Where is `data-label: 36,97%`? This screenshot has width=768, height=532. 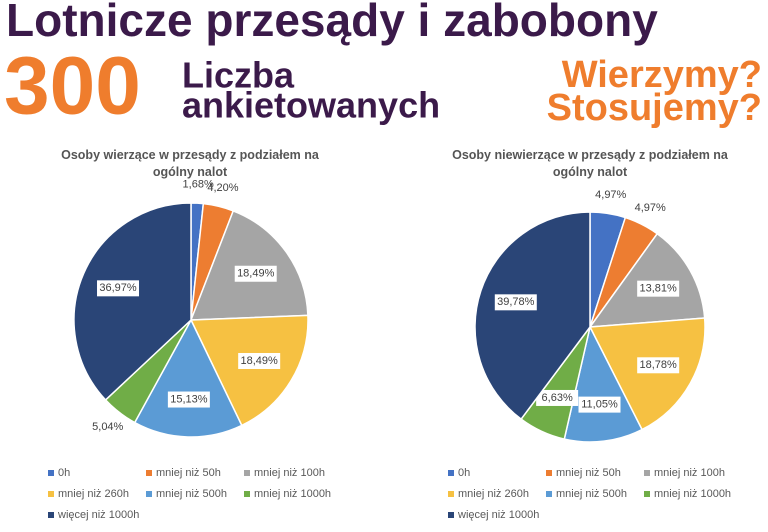 data-label: 36,97% is located at coordinates (118, 288).